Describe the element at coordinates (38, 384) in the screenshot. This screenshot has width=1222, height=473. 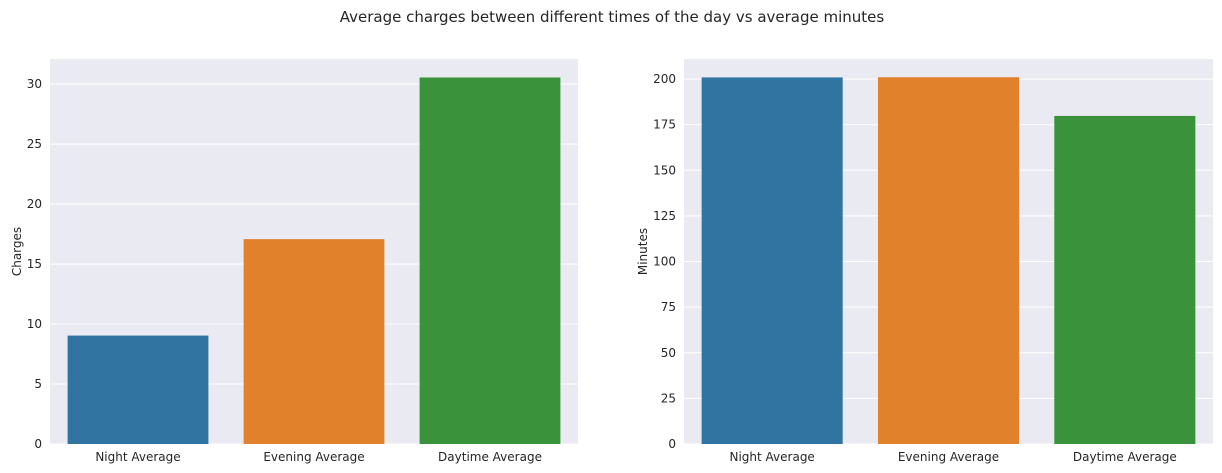
I see `y-tick-label: 5` at that location.